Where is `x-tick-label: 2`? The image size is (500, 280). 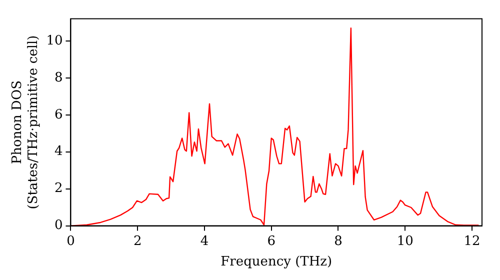 x-tick-label: 2 is located at coordinates (137, 241).